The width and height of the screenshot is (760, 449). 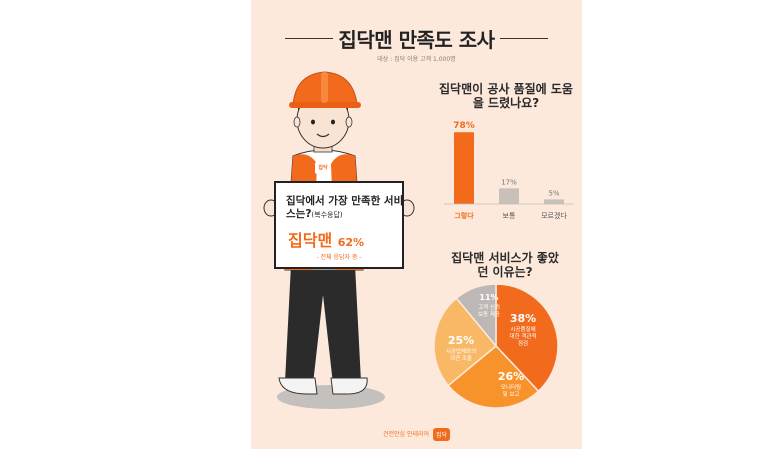 What do you see at coordinates (349, 386) in the screenshot?
I see `right-shoe` at bounding box center [349, 386].